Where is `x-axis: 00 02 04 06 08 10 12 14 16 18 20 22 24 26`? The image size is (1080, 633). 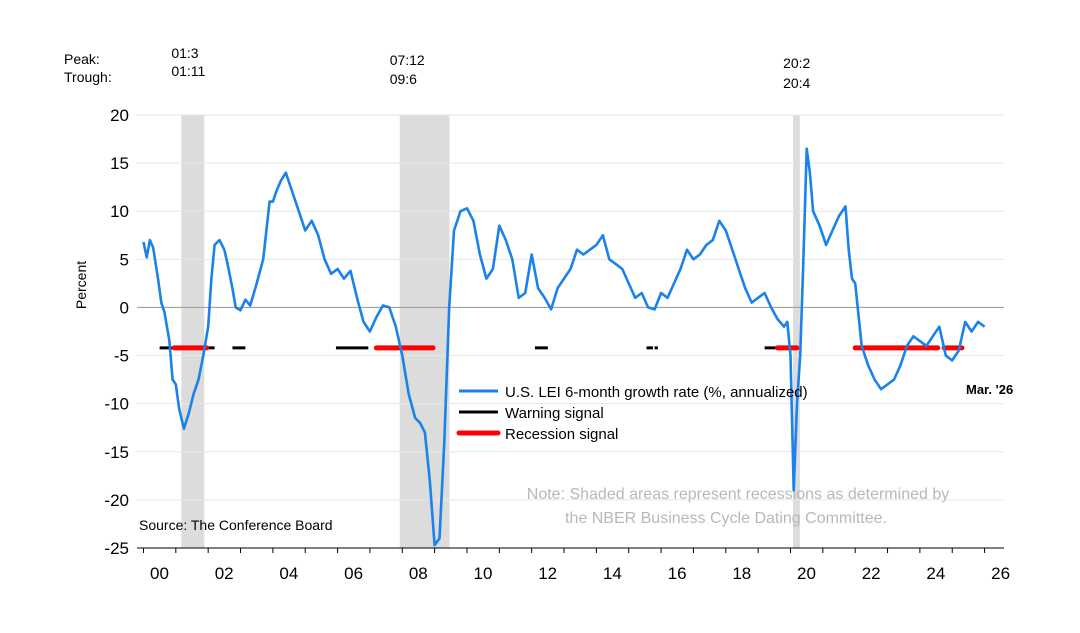 x-axis: 00 02 04 06 08 10 12 14 16 18 20 22 24 26 is located at coordinates (573, 565).